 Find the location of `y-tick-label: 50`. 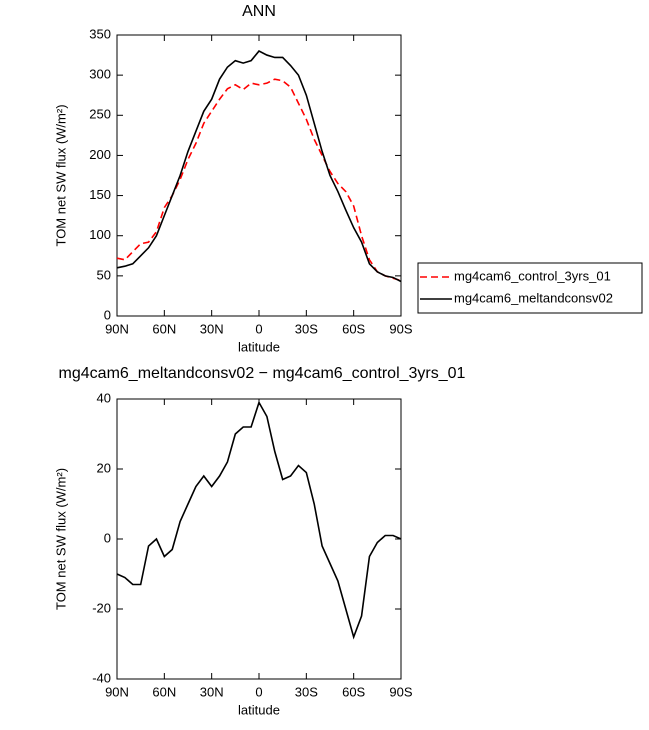

y-tick-label: 50 is located at coordinates (104, 274).